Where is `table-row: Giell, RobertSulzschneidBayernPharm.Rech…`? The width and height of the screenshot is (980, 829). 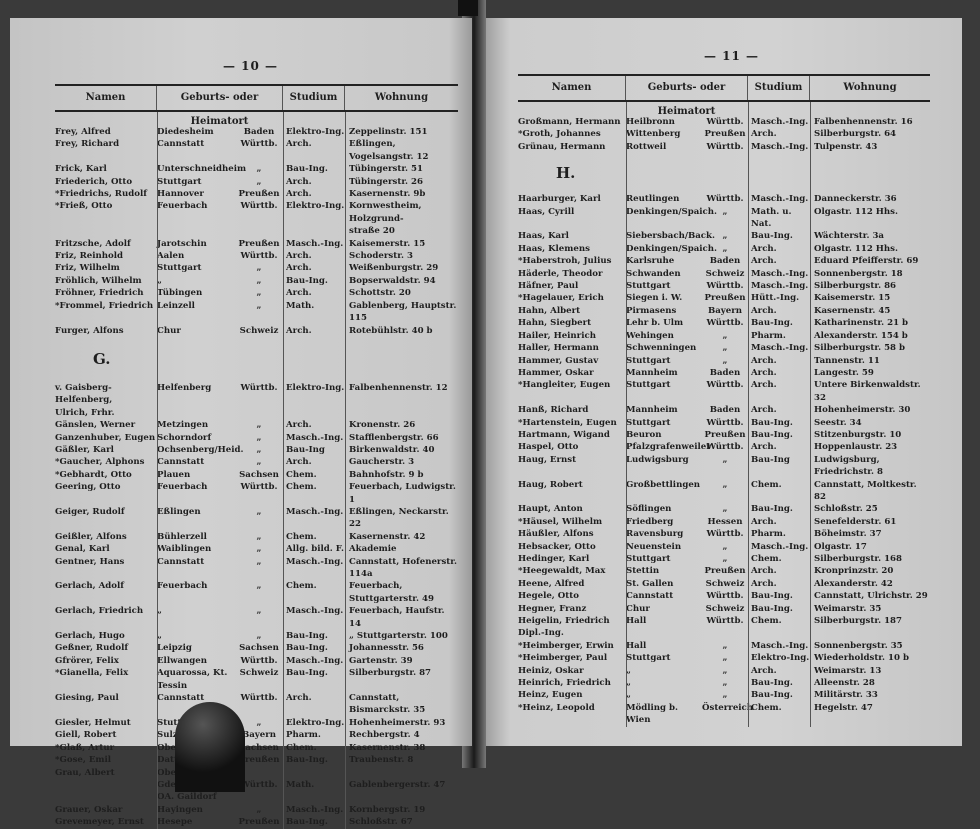 table-row: Giell, RobertSulzschneidBayernPharm.Rech… is located at coordinates (256, 735).